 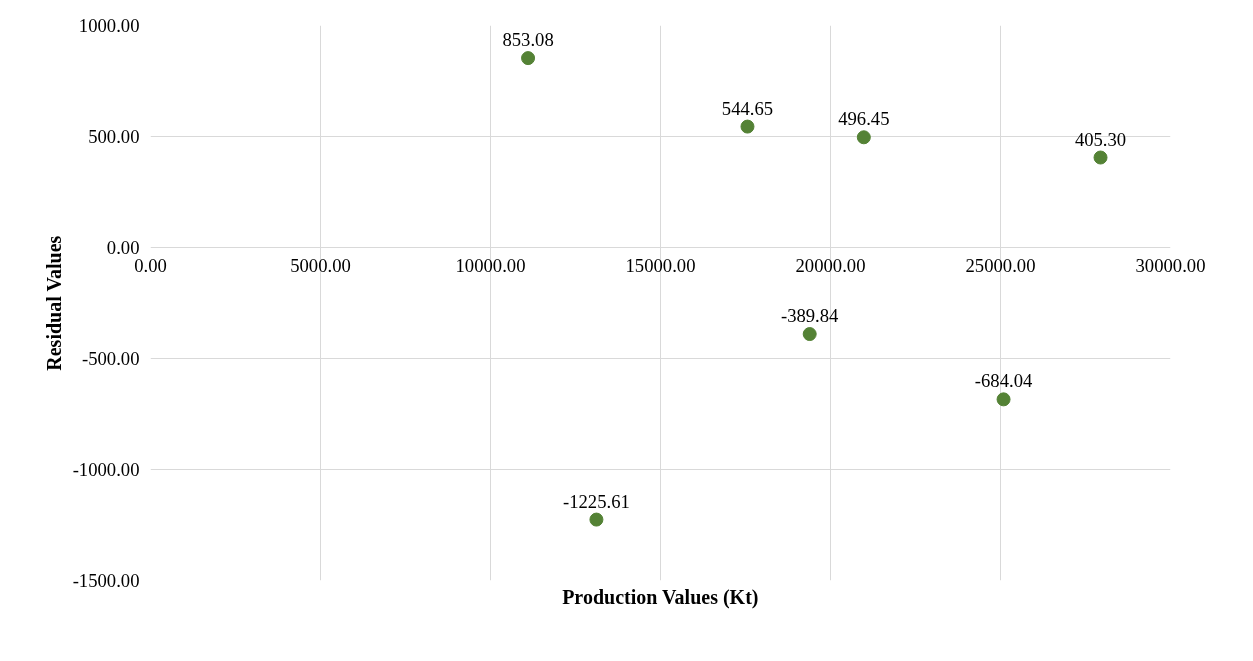 What do you see at coordinates (1100, 139) in the screenshot?
I see `data-label: 405.30` at bounding box center [1100, 139].